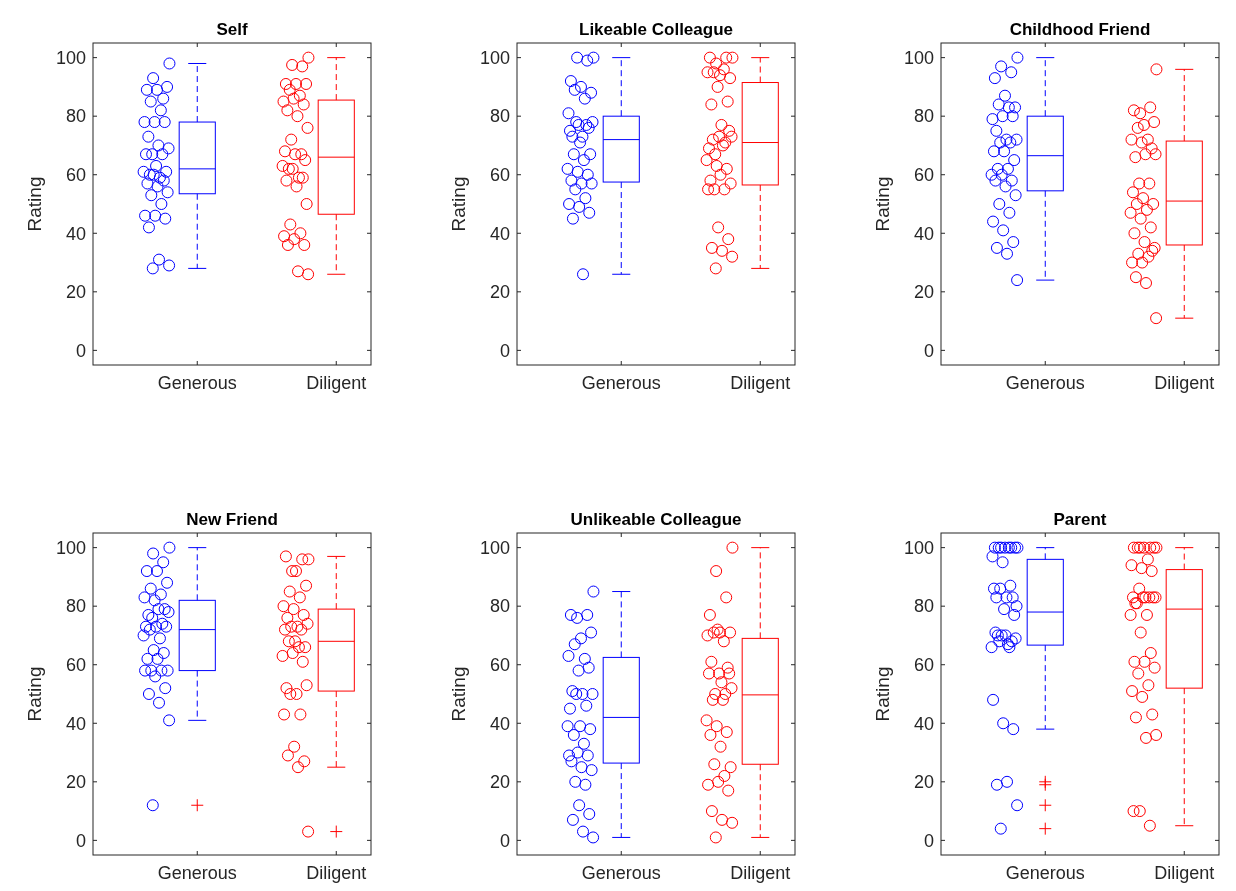 The image size is (1236, 891). What do you see at coordinates (232, 29) in the screenshot?
I see `chart-title: Self` at bounding box center [232, 29].